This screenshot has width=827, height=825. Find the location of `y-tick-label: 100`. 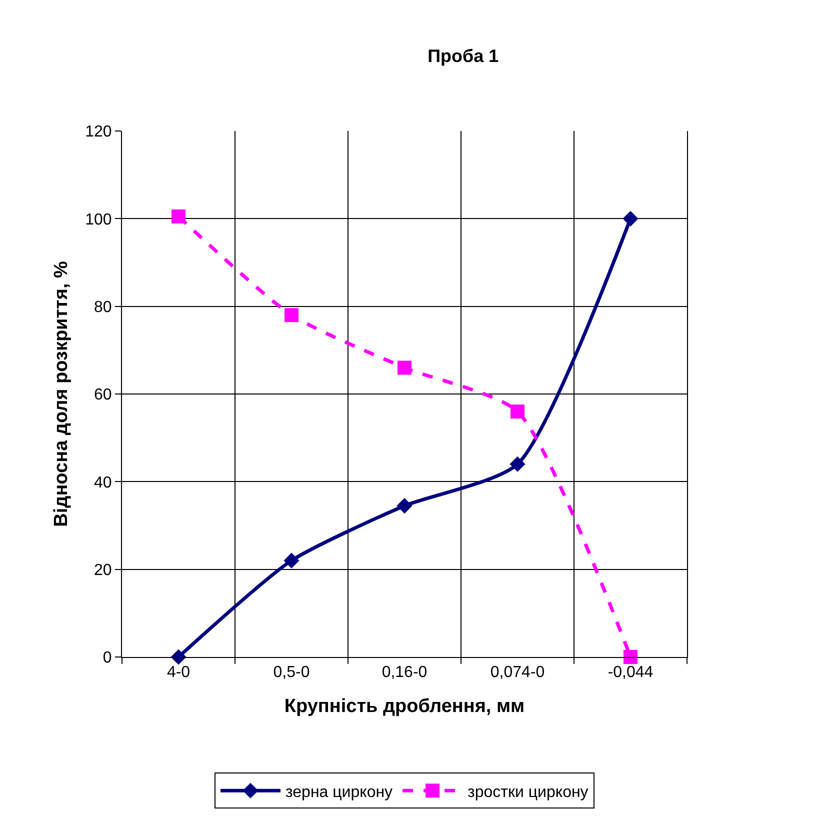

y-tick-label: 100 is located at coordinates (98, 219).